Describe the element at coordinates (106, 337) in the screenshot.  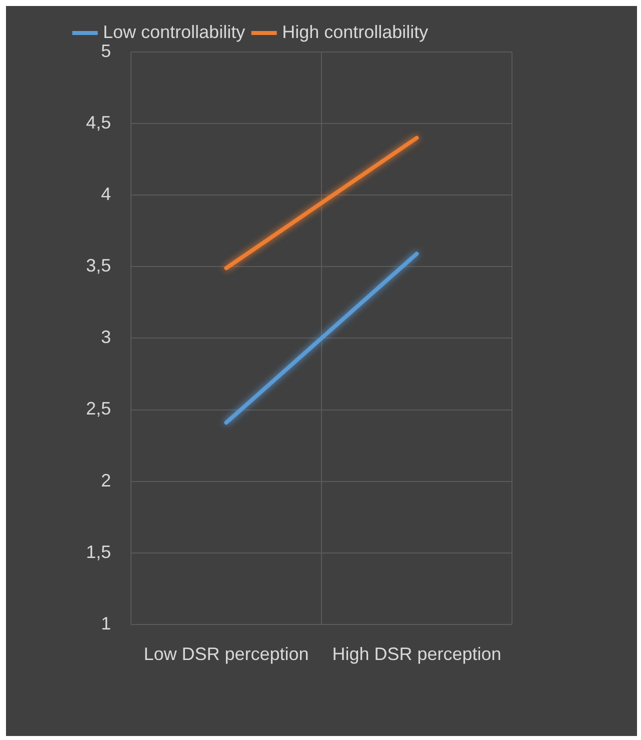
I see `y-tick-label: 3` at that location.